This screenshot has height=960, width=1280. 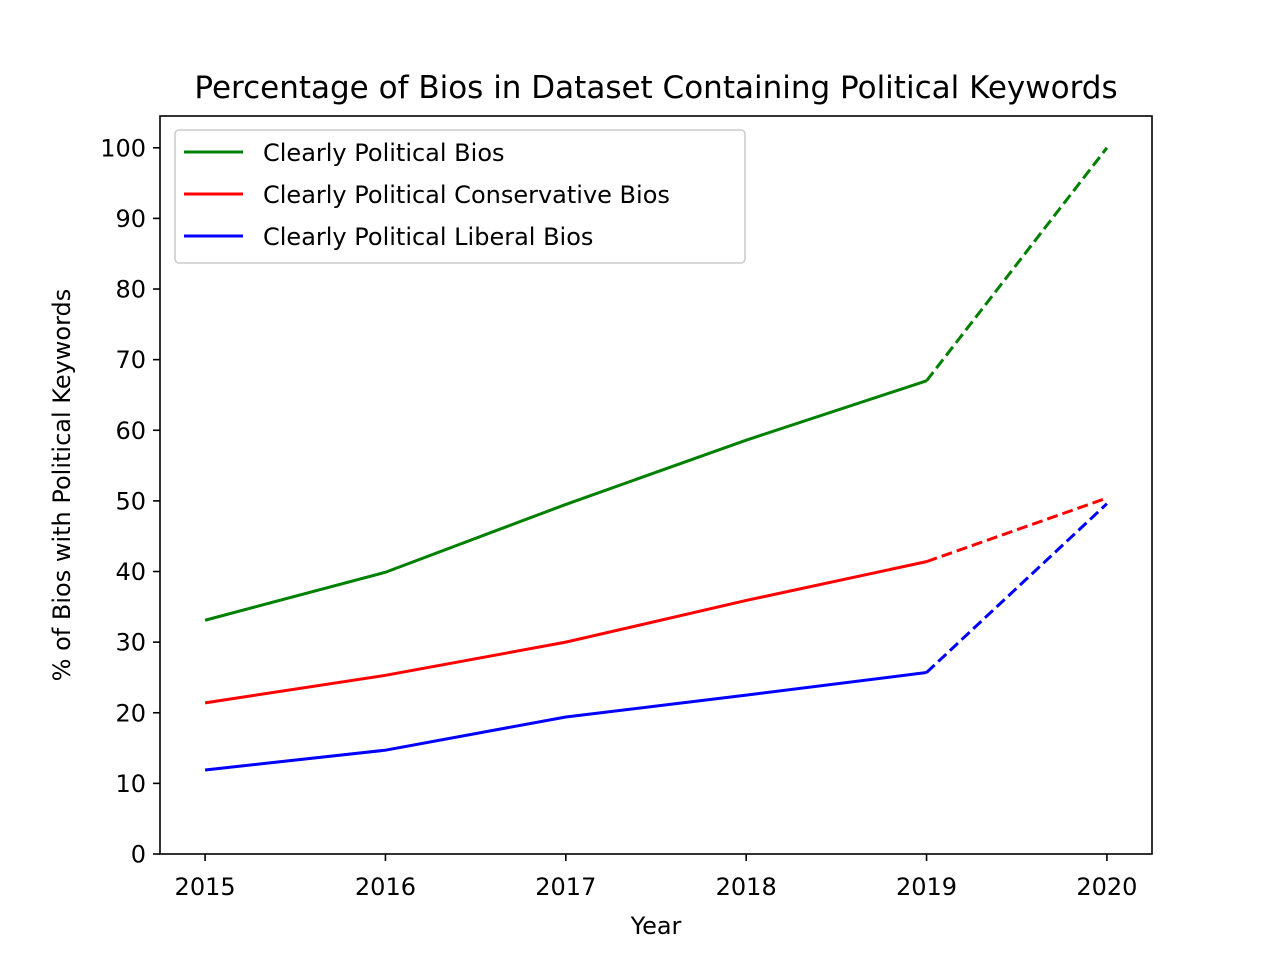 What do you see at coordinates (385, 887) in the screenshot?
I see `x-tick-label: 2016` at bounding box center [385, 887].